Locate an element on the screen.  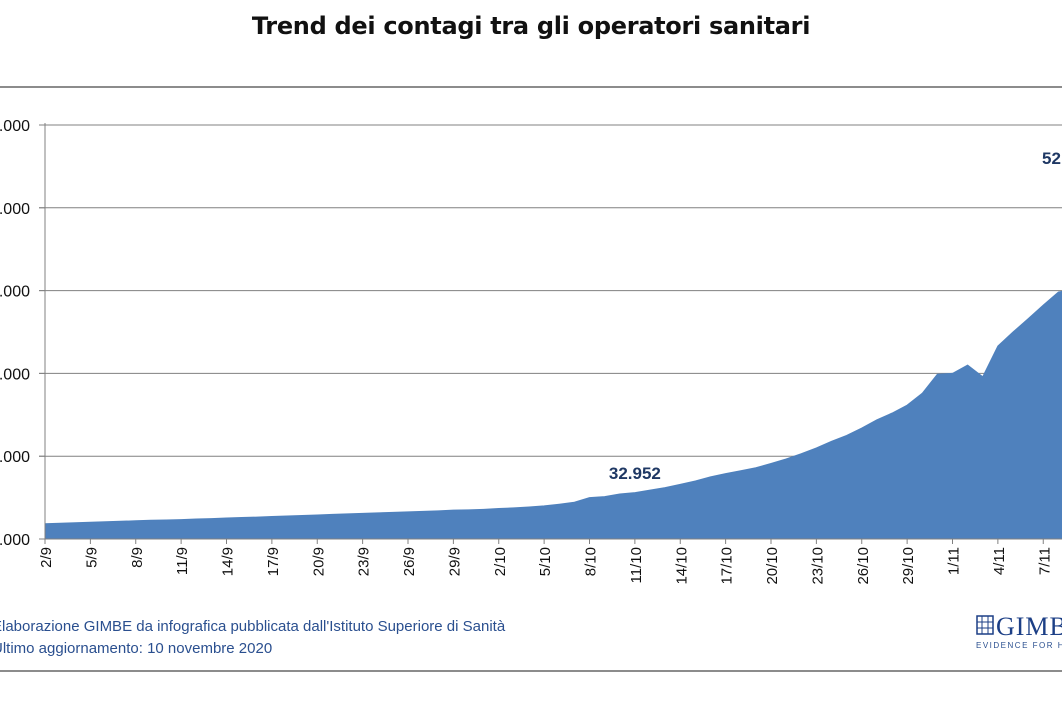
bottom-divider is located at coordinates (531, 671).